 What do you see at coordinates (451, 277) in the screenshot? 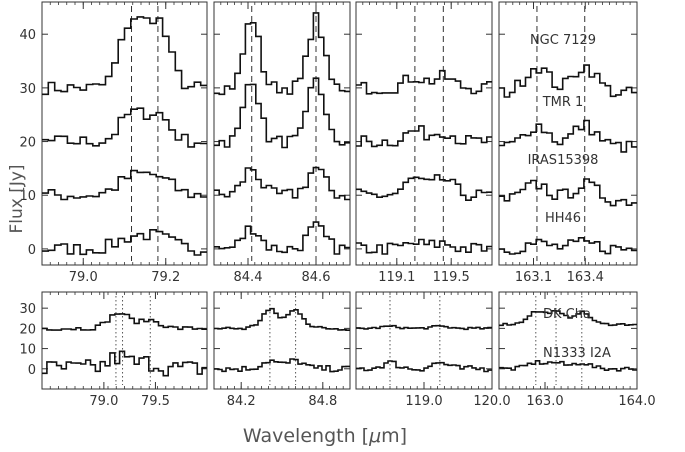
I see `x-tick-label: 119.5` at bounding box center [451, 277].